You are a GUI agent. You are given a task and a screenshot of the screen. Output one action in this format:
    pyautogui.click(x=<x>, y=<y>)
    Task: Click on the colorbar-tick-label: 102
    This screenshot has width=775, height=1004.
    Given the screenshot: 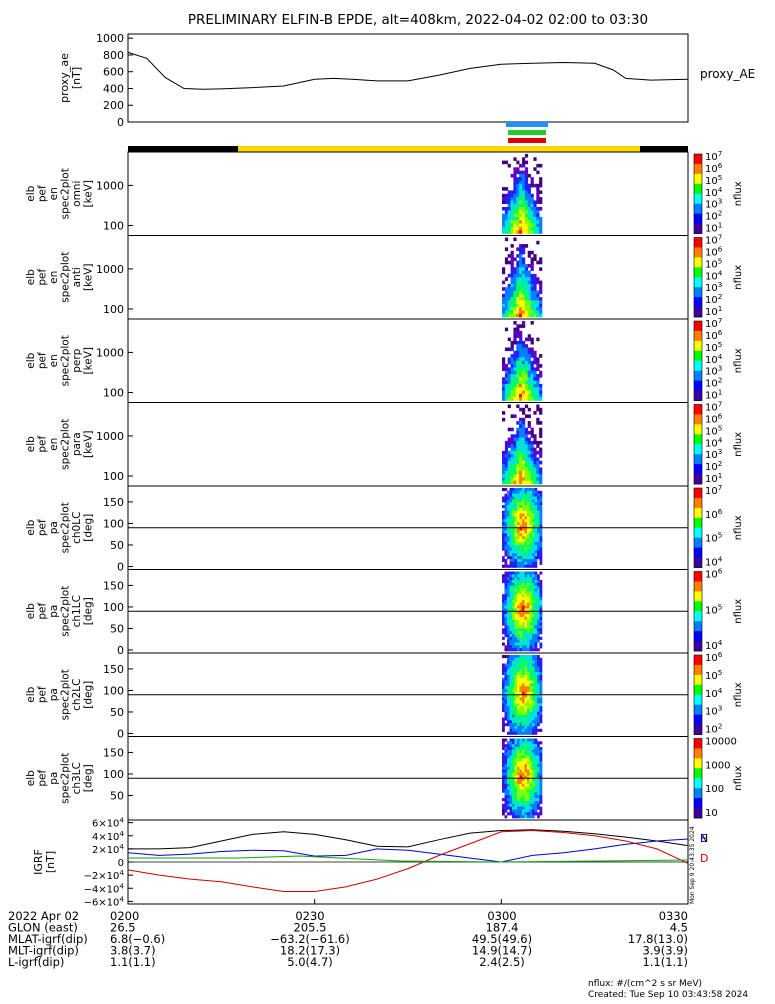 What is the action you would take?
    pyautogui.click(x=713, y=216)
    